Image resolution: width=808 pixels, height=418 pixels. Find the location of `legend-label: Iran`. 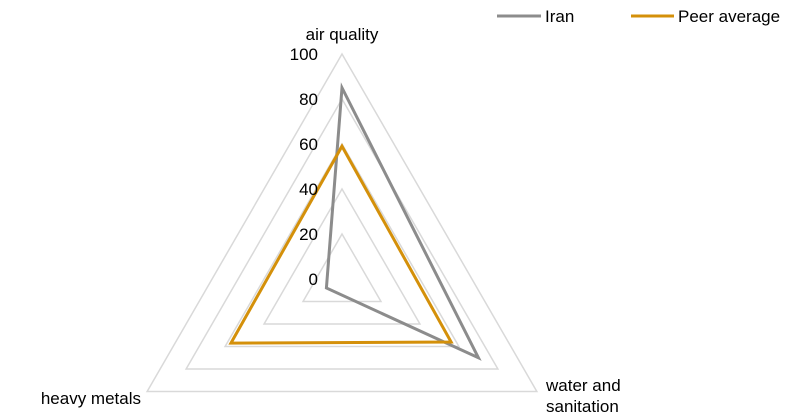

legend-label: Iran is located at coordinates (559, 16).